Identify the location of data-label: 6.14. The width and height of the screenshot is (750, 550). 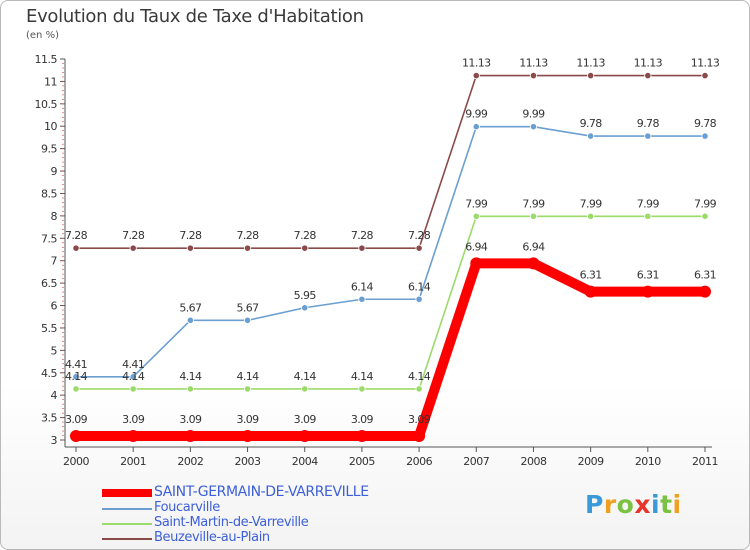
(419, 286).